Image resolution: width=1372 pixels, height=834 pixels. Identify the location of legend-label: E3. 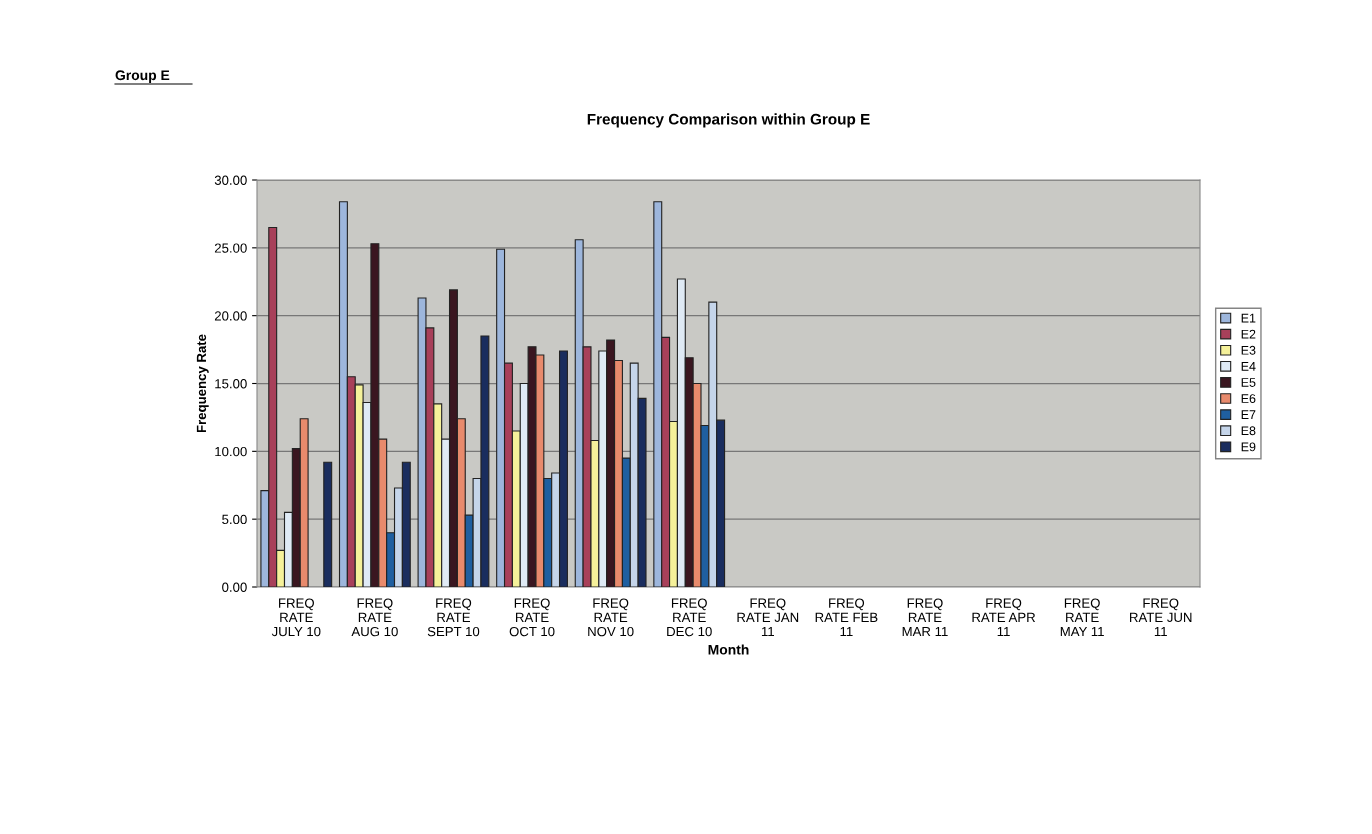
(1248, 350).